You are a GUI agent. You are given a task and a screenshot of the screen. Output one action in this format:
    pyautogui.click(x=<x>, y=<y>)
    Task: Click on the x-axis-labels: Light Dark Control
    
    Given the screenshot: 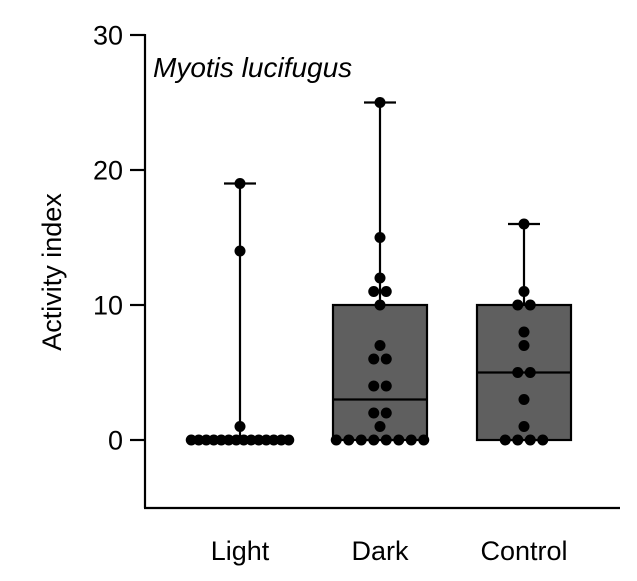 What is the action you would take?
    pyautogui.click(x=389, y=551)
    